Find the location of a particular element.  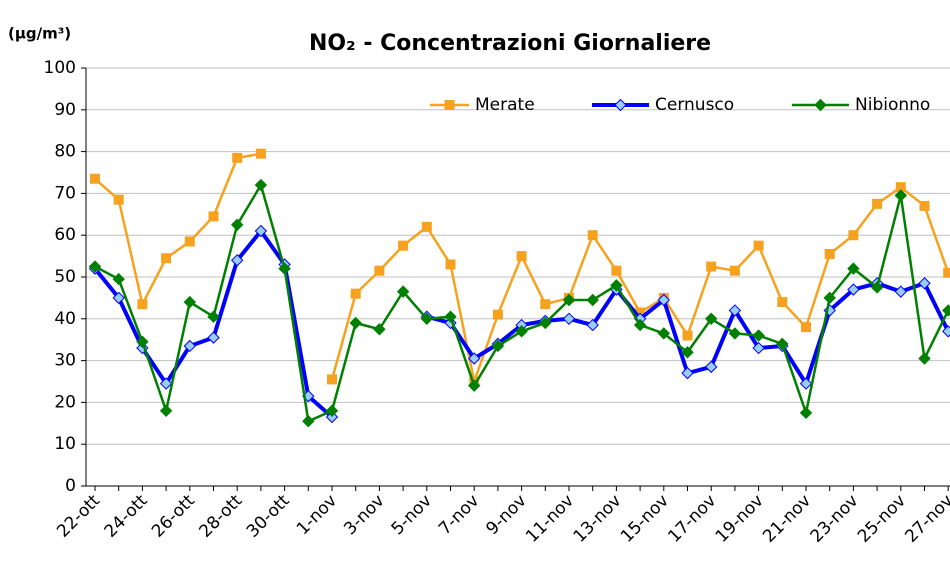

y-tick-label: 90 is located at coordinates (65, 110).